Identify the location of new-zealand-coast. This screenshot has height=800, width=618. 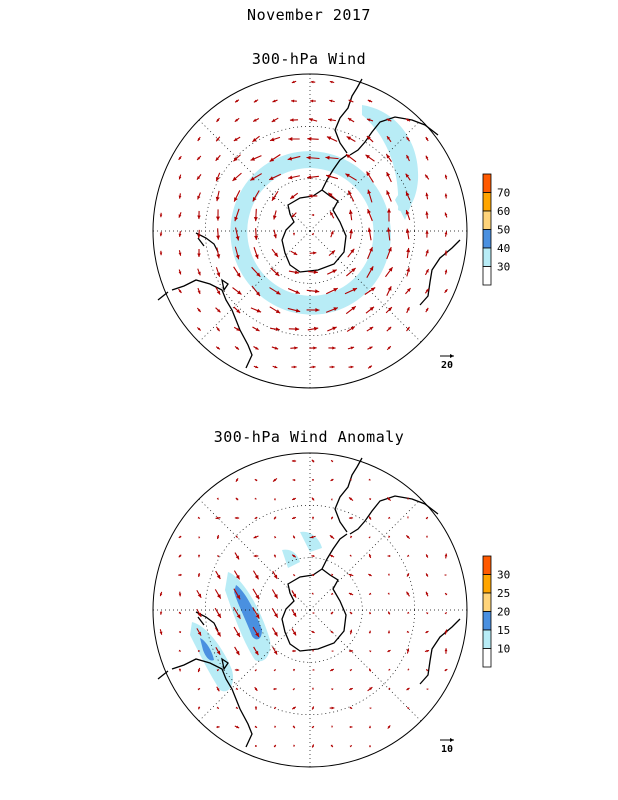
(207, 242).